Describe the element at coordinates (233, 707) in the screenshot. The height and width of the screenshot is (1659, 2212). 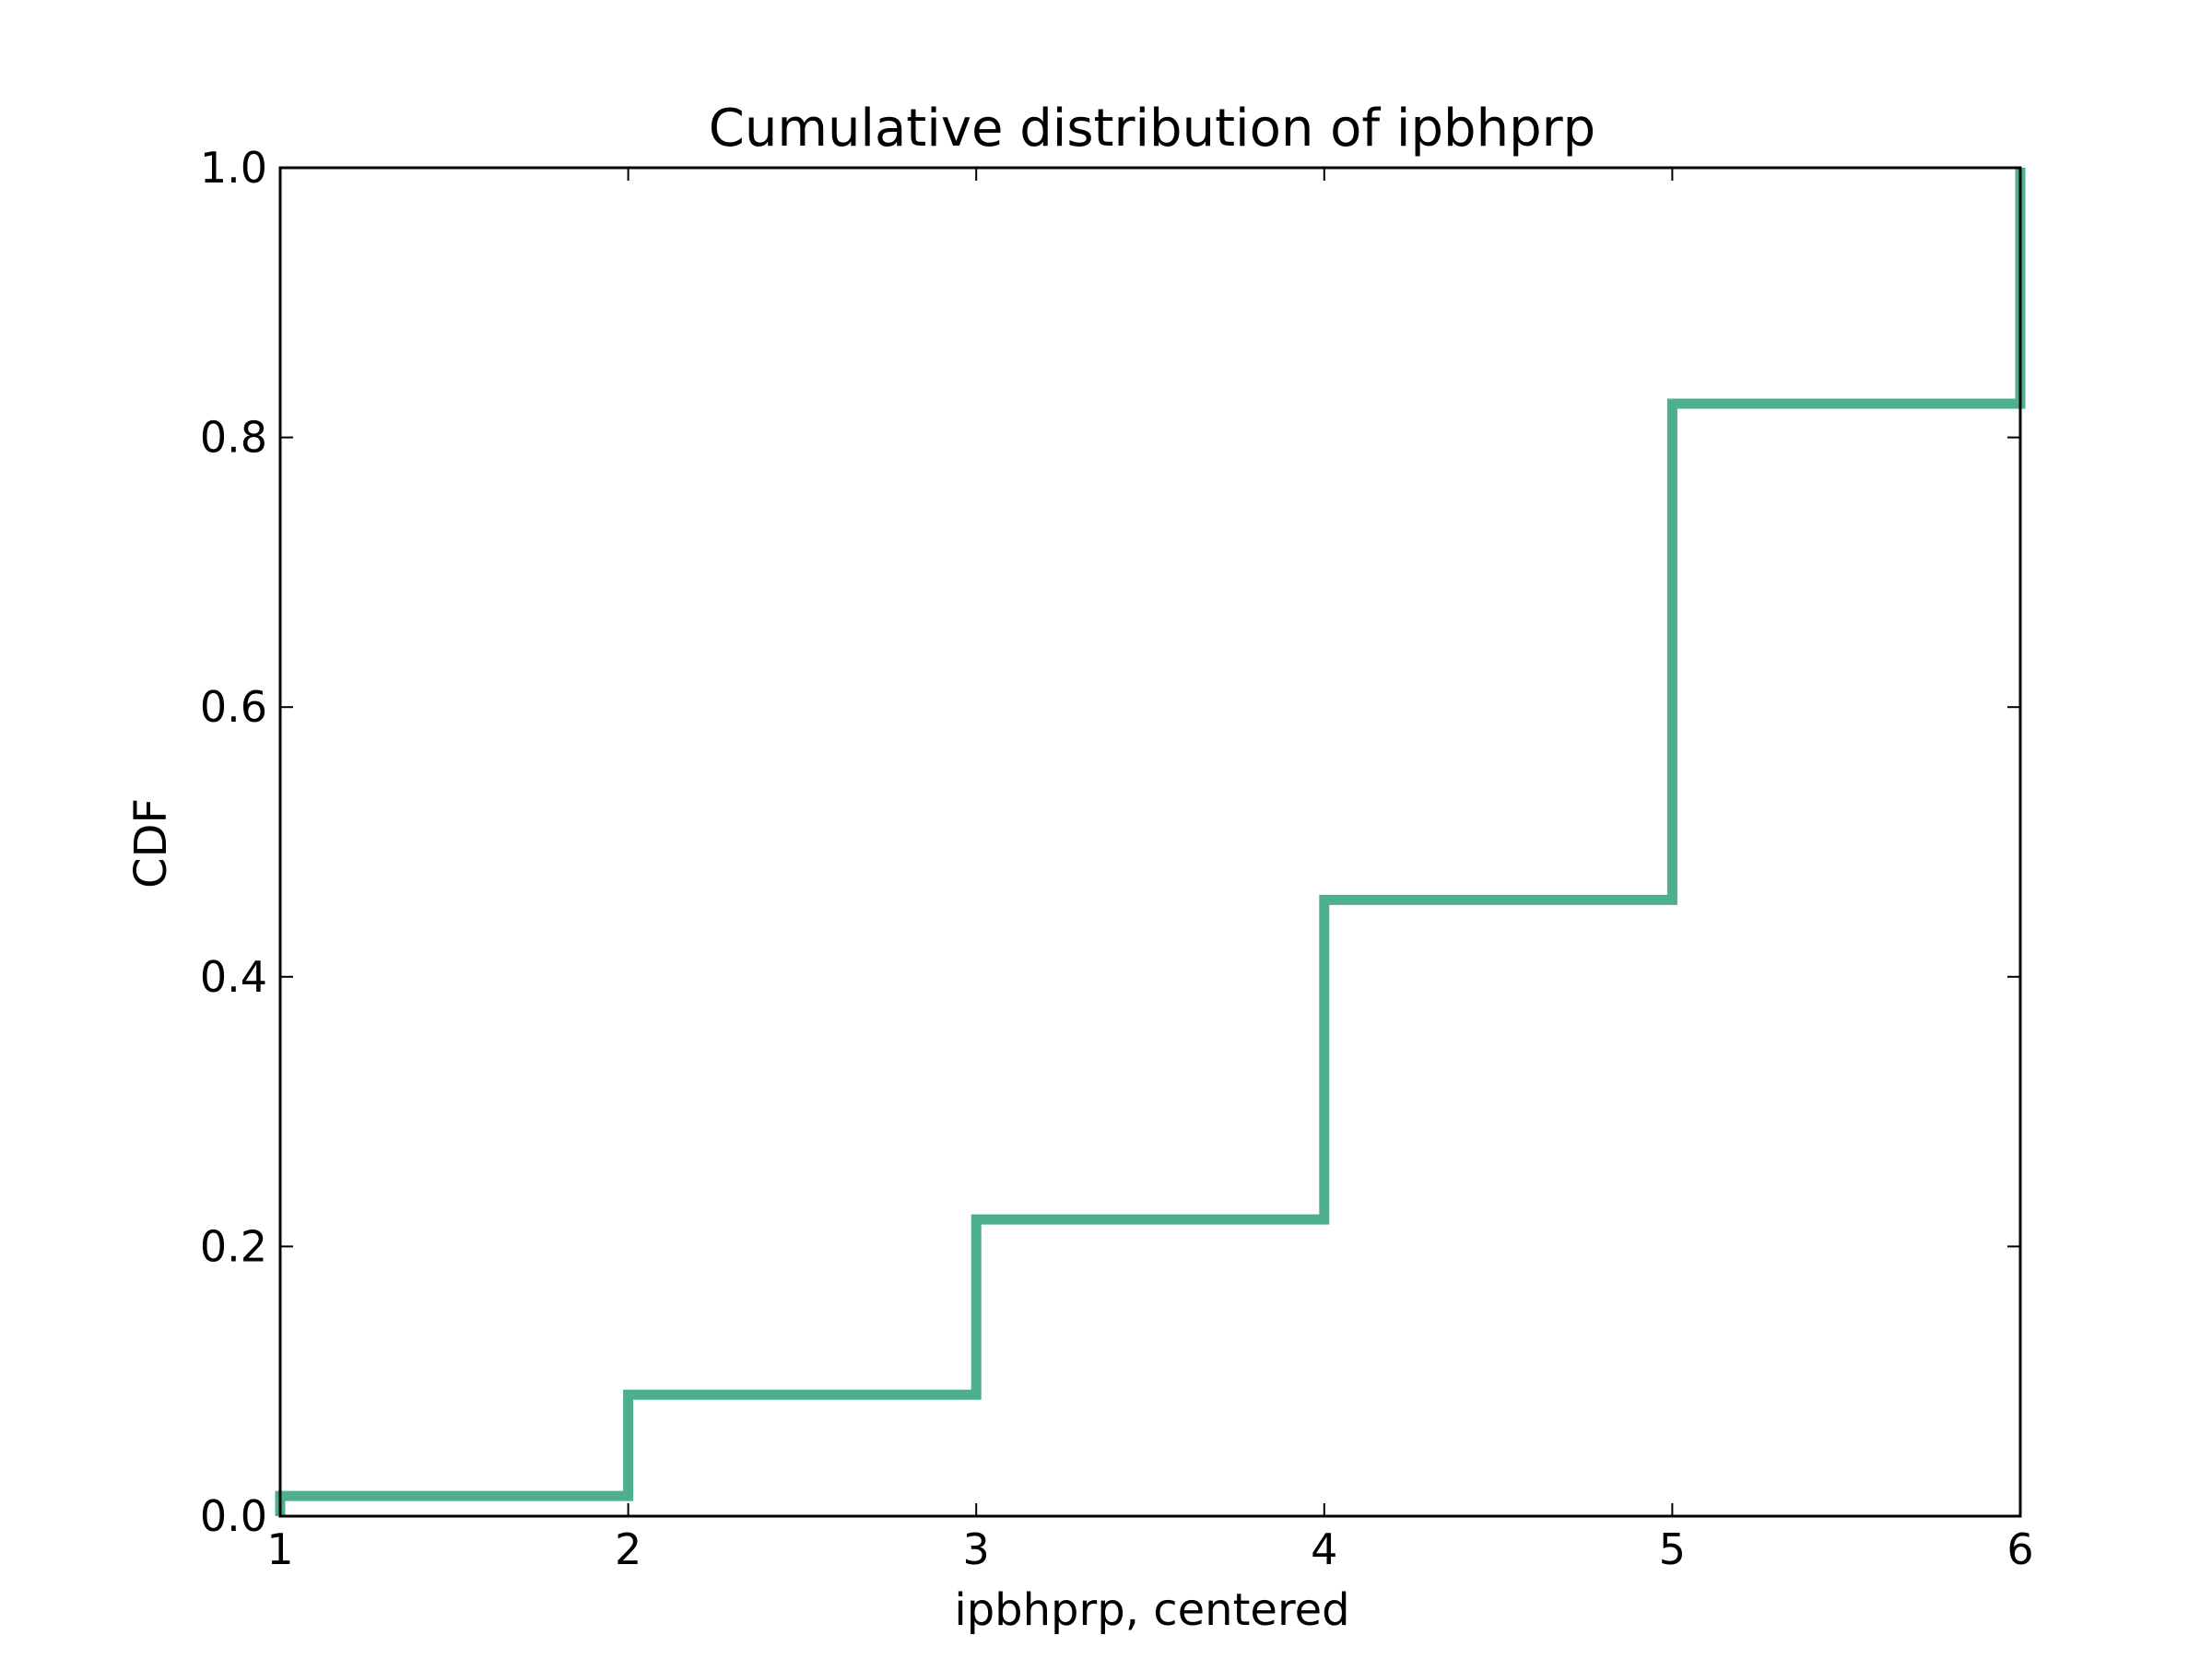
I see `y-tick-label: 0.6` at that location.